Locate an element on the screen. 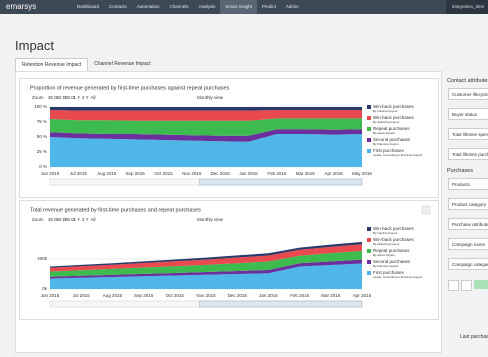  section-heading: Contact attributes is located at coordinates (467, 81).